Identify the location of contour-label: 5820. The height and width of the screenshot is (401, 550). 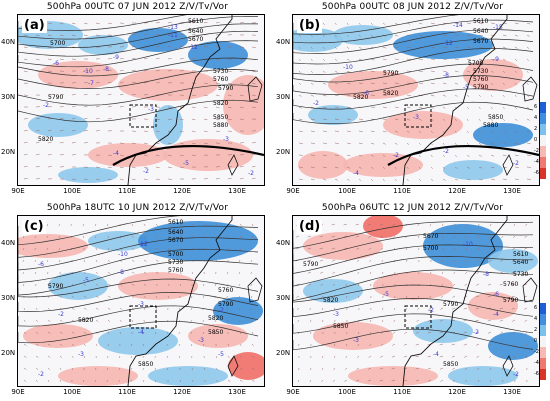
(360, 97).